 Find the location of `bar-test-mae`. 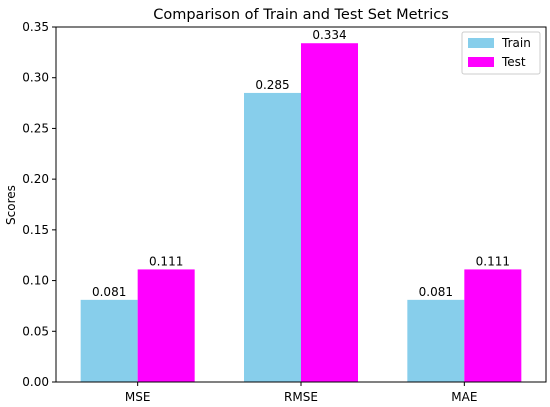

bar-test-mae is located at coordinates (493, 325).